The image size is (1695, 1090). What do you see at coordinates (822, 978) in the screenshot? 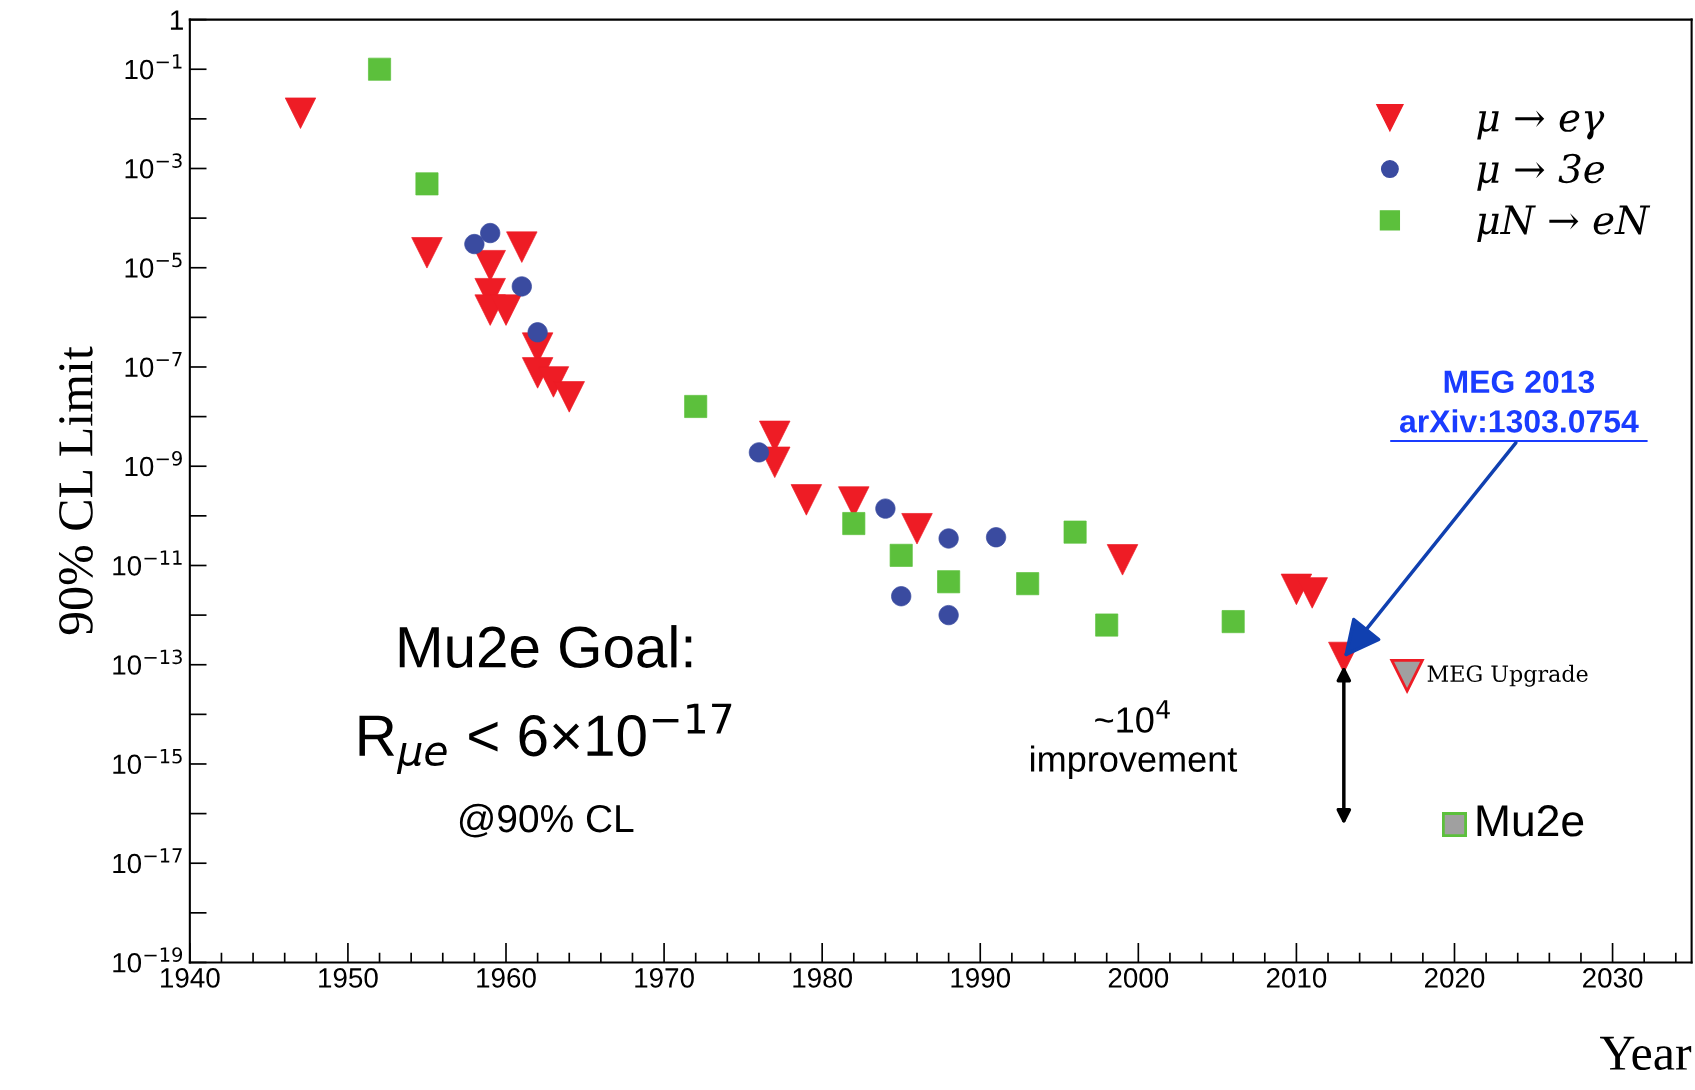
I see `x-tick-label: 1980` at bounding box center [822, 978].